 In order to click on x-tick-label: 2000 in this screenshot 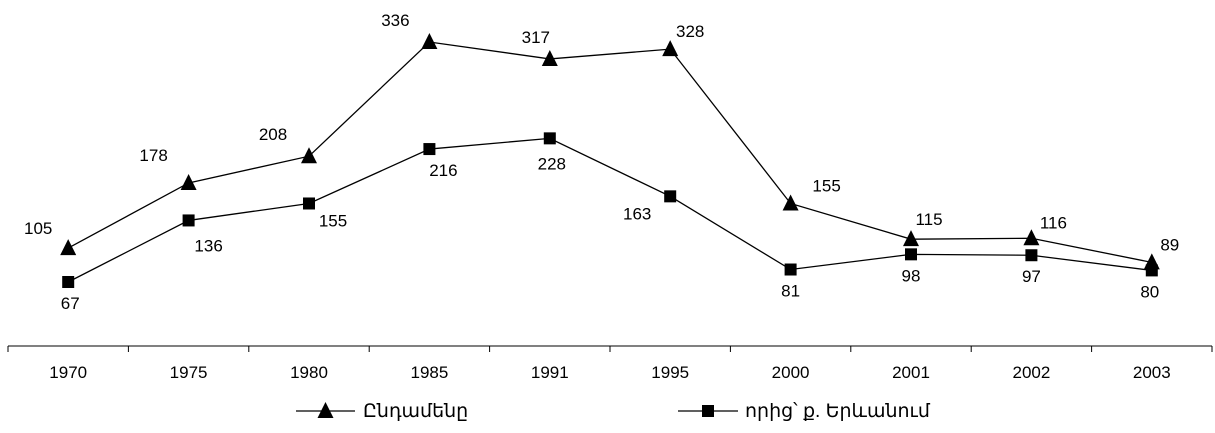, I will do `click(791, 372)`.